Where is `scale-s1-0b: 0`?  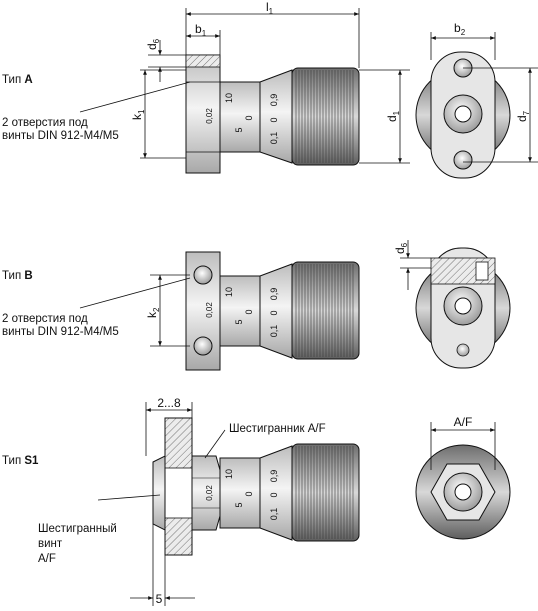 scale-s1-0b: 0 is located at coordinates (274, 494).